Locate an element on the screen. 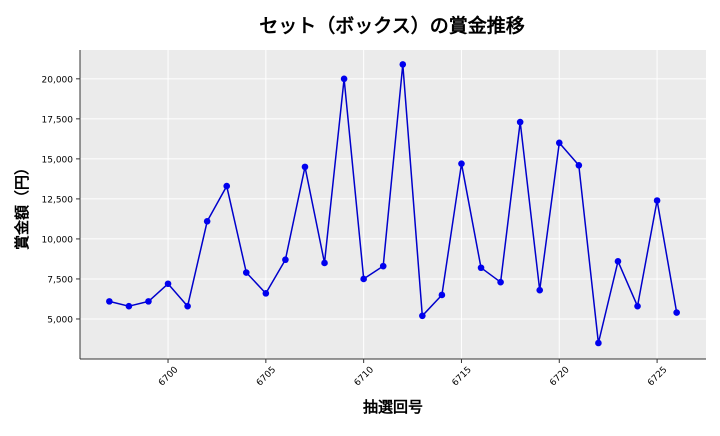 The height and width of the screenshot is (436, 720). y-tick-label: 10,000 is located at coordinates (58, 240).